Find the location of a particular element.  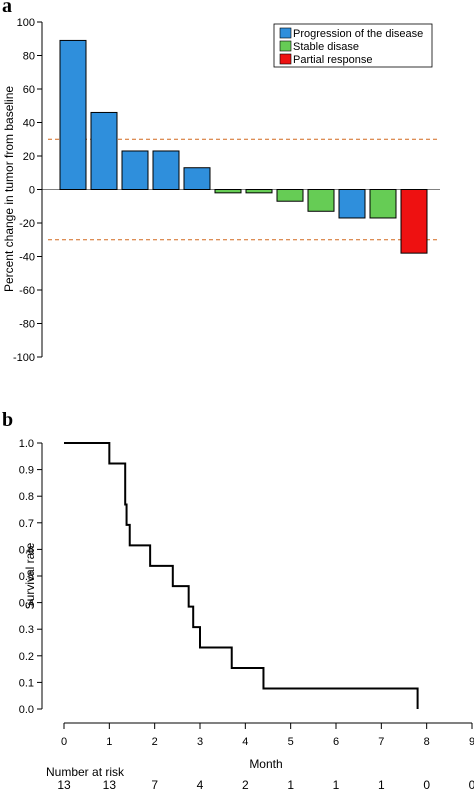

y-tick-label: 80 is located at coordinates (29, 57).